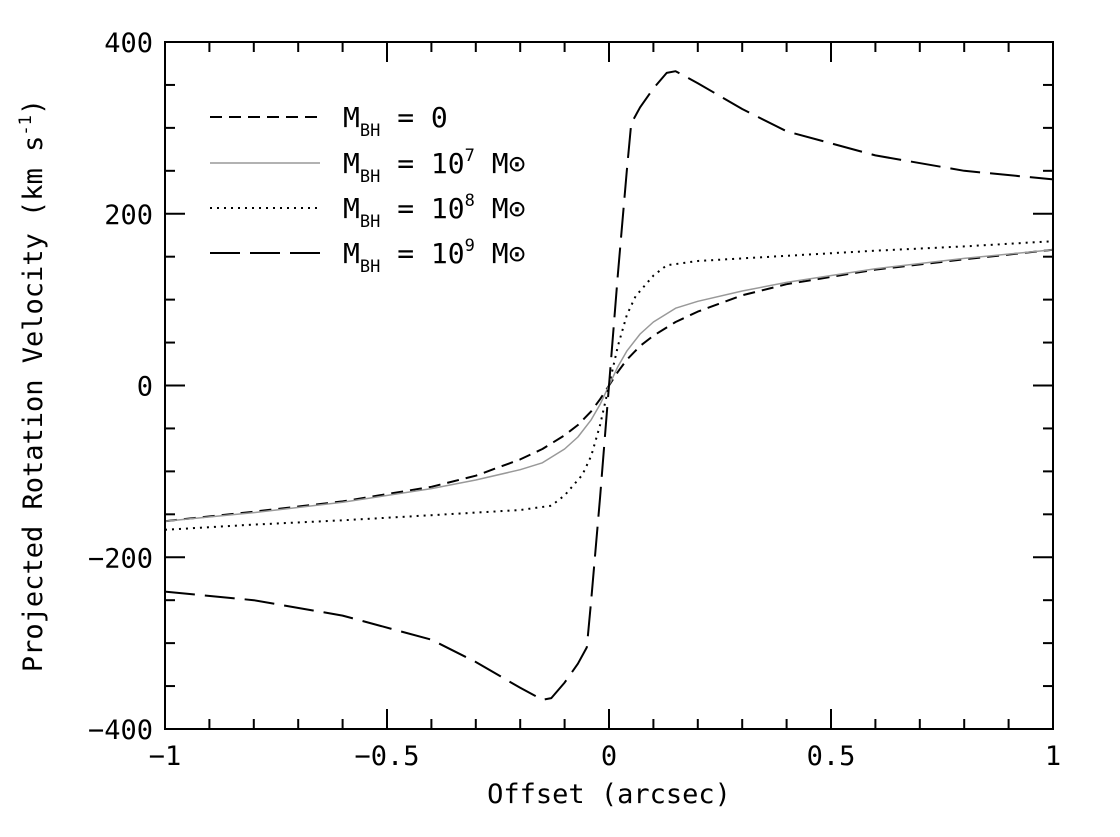 The width and height of the screenshot is (1120, 837). I want to click on legend-label-1: MBH = 107 M⊙, so click(434, 166).